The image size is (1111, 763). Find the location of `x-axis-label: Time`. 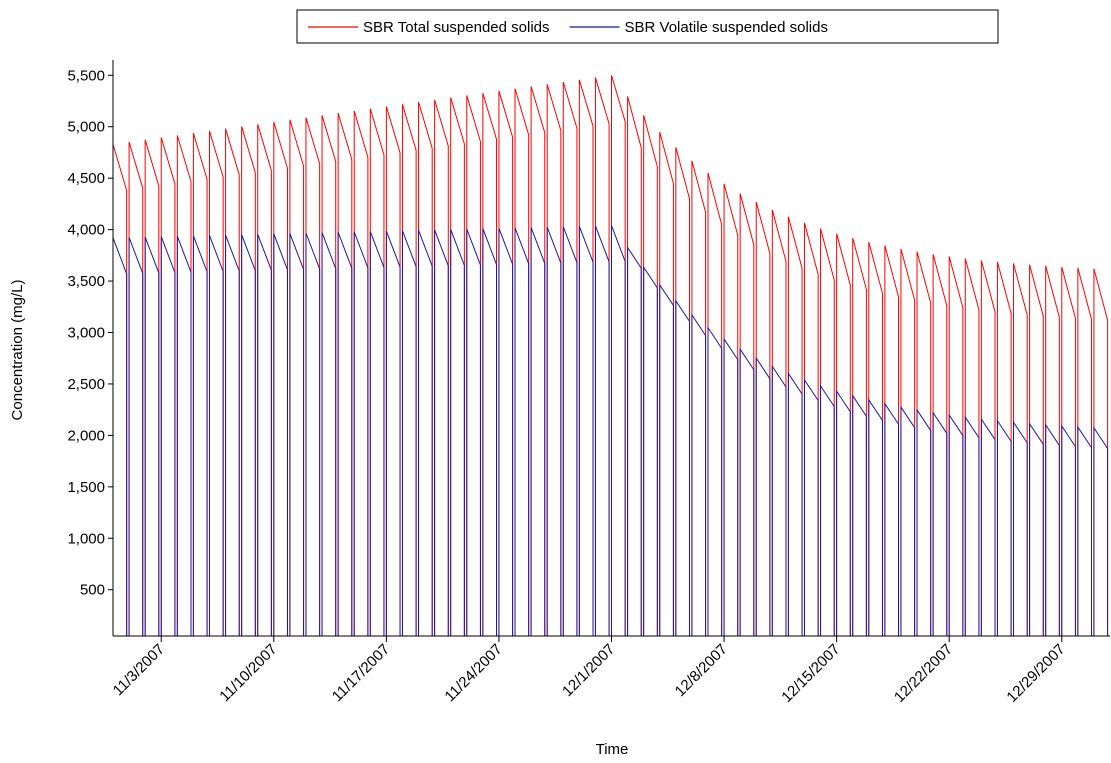

x-axis-label: Time is located at coordinates (612, 749).